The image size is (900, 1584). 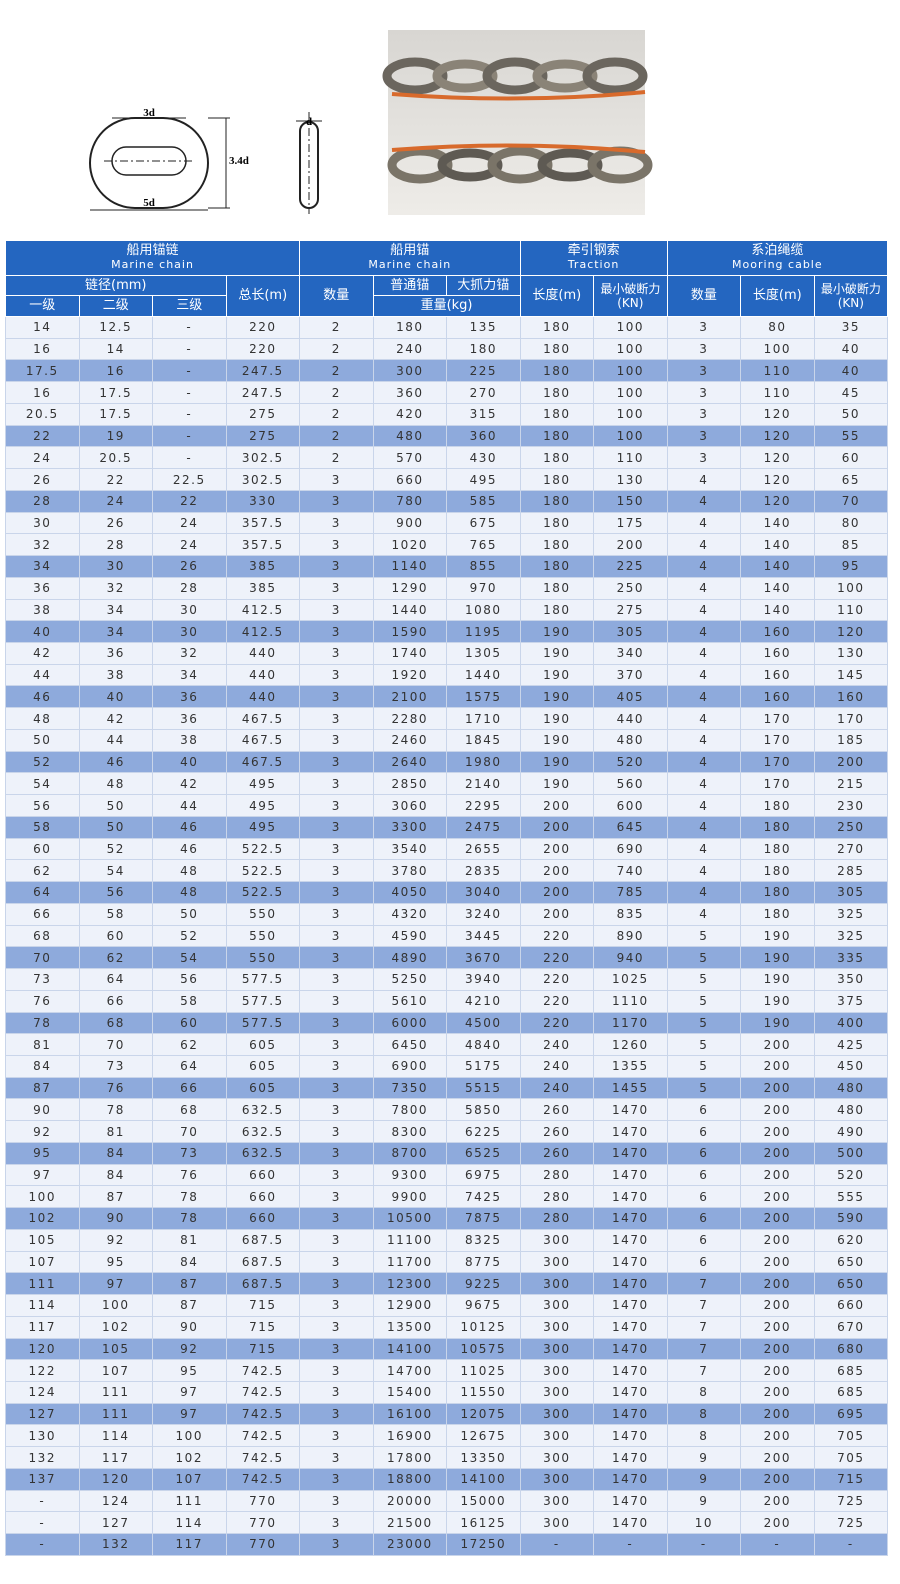 I want to click on table-cell: 4890, so click(x=410, y=958).